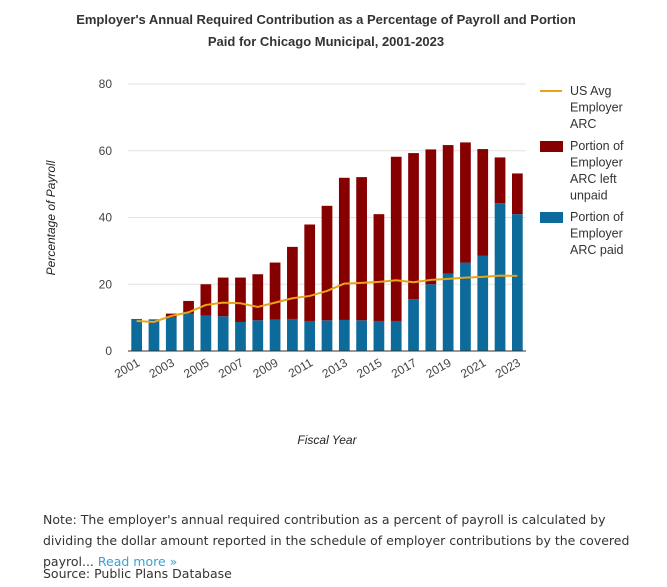  I want to click on source-text: Source: Public Plans Database, so click(137, 573).